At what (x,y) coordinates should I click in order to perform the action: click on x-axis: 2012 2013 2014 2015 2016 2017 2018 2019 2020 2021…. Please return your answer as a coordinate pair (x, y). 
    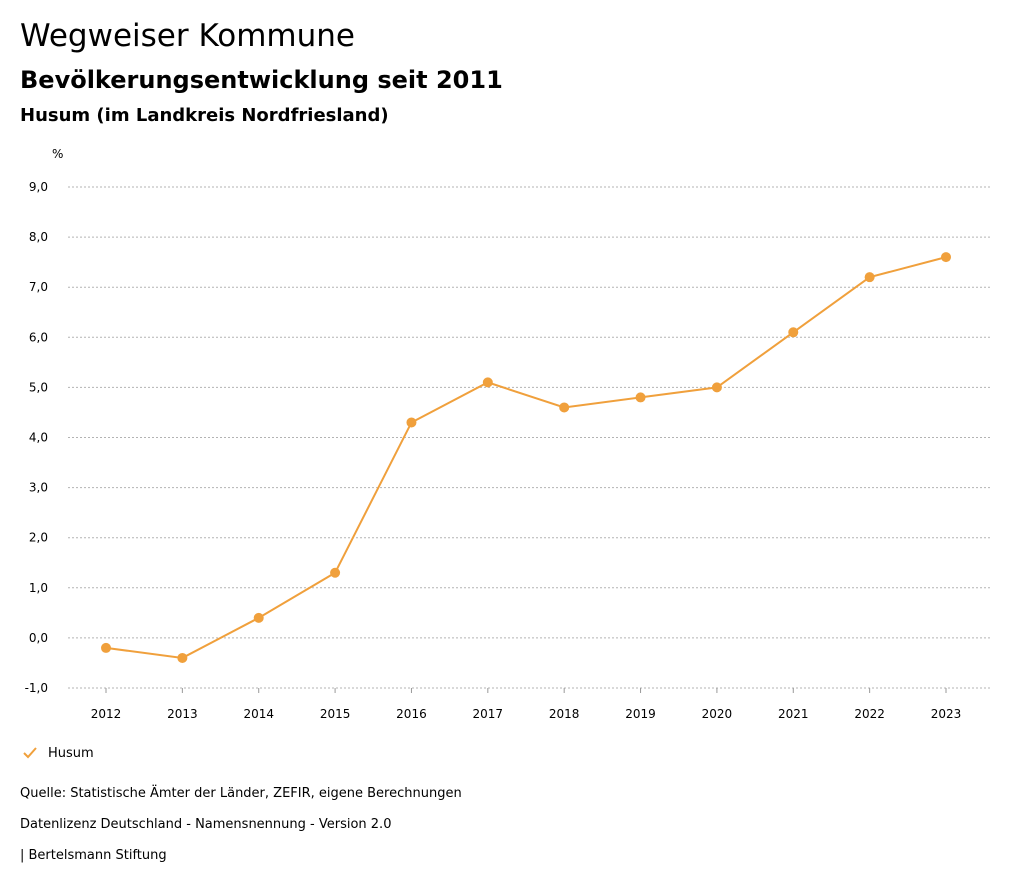
    Looking at the image, I should click on (526, 704).